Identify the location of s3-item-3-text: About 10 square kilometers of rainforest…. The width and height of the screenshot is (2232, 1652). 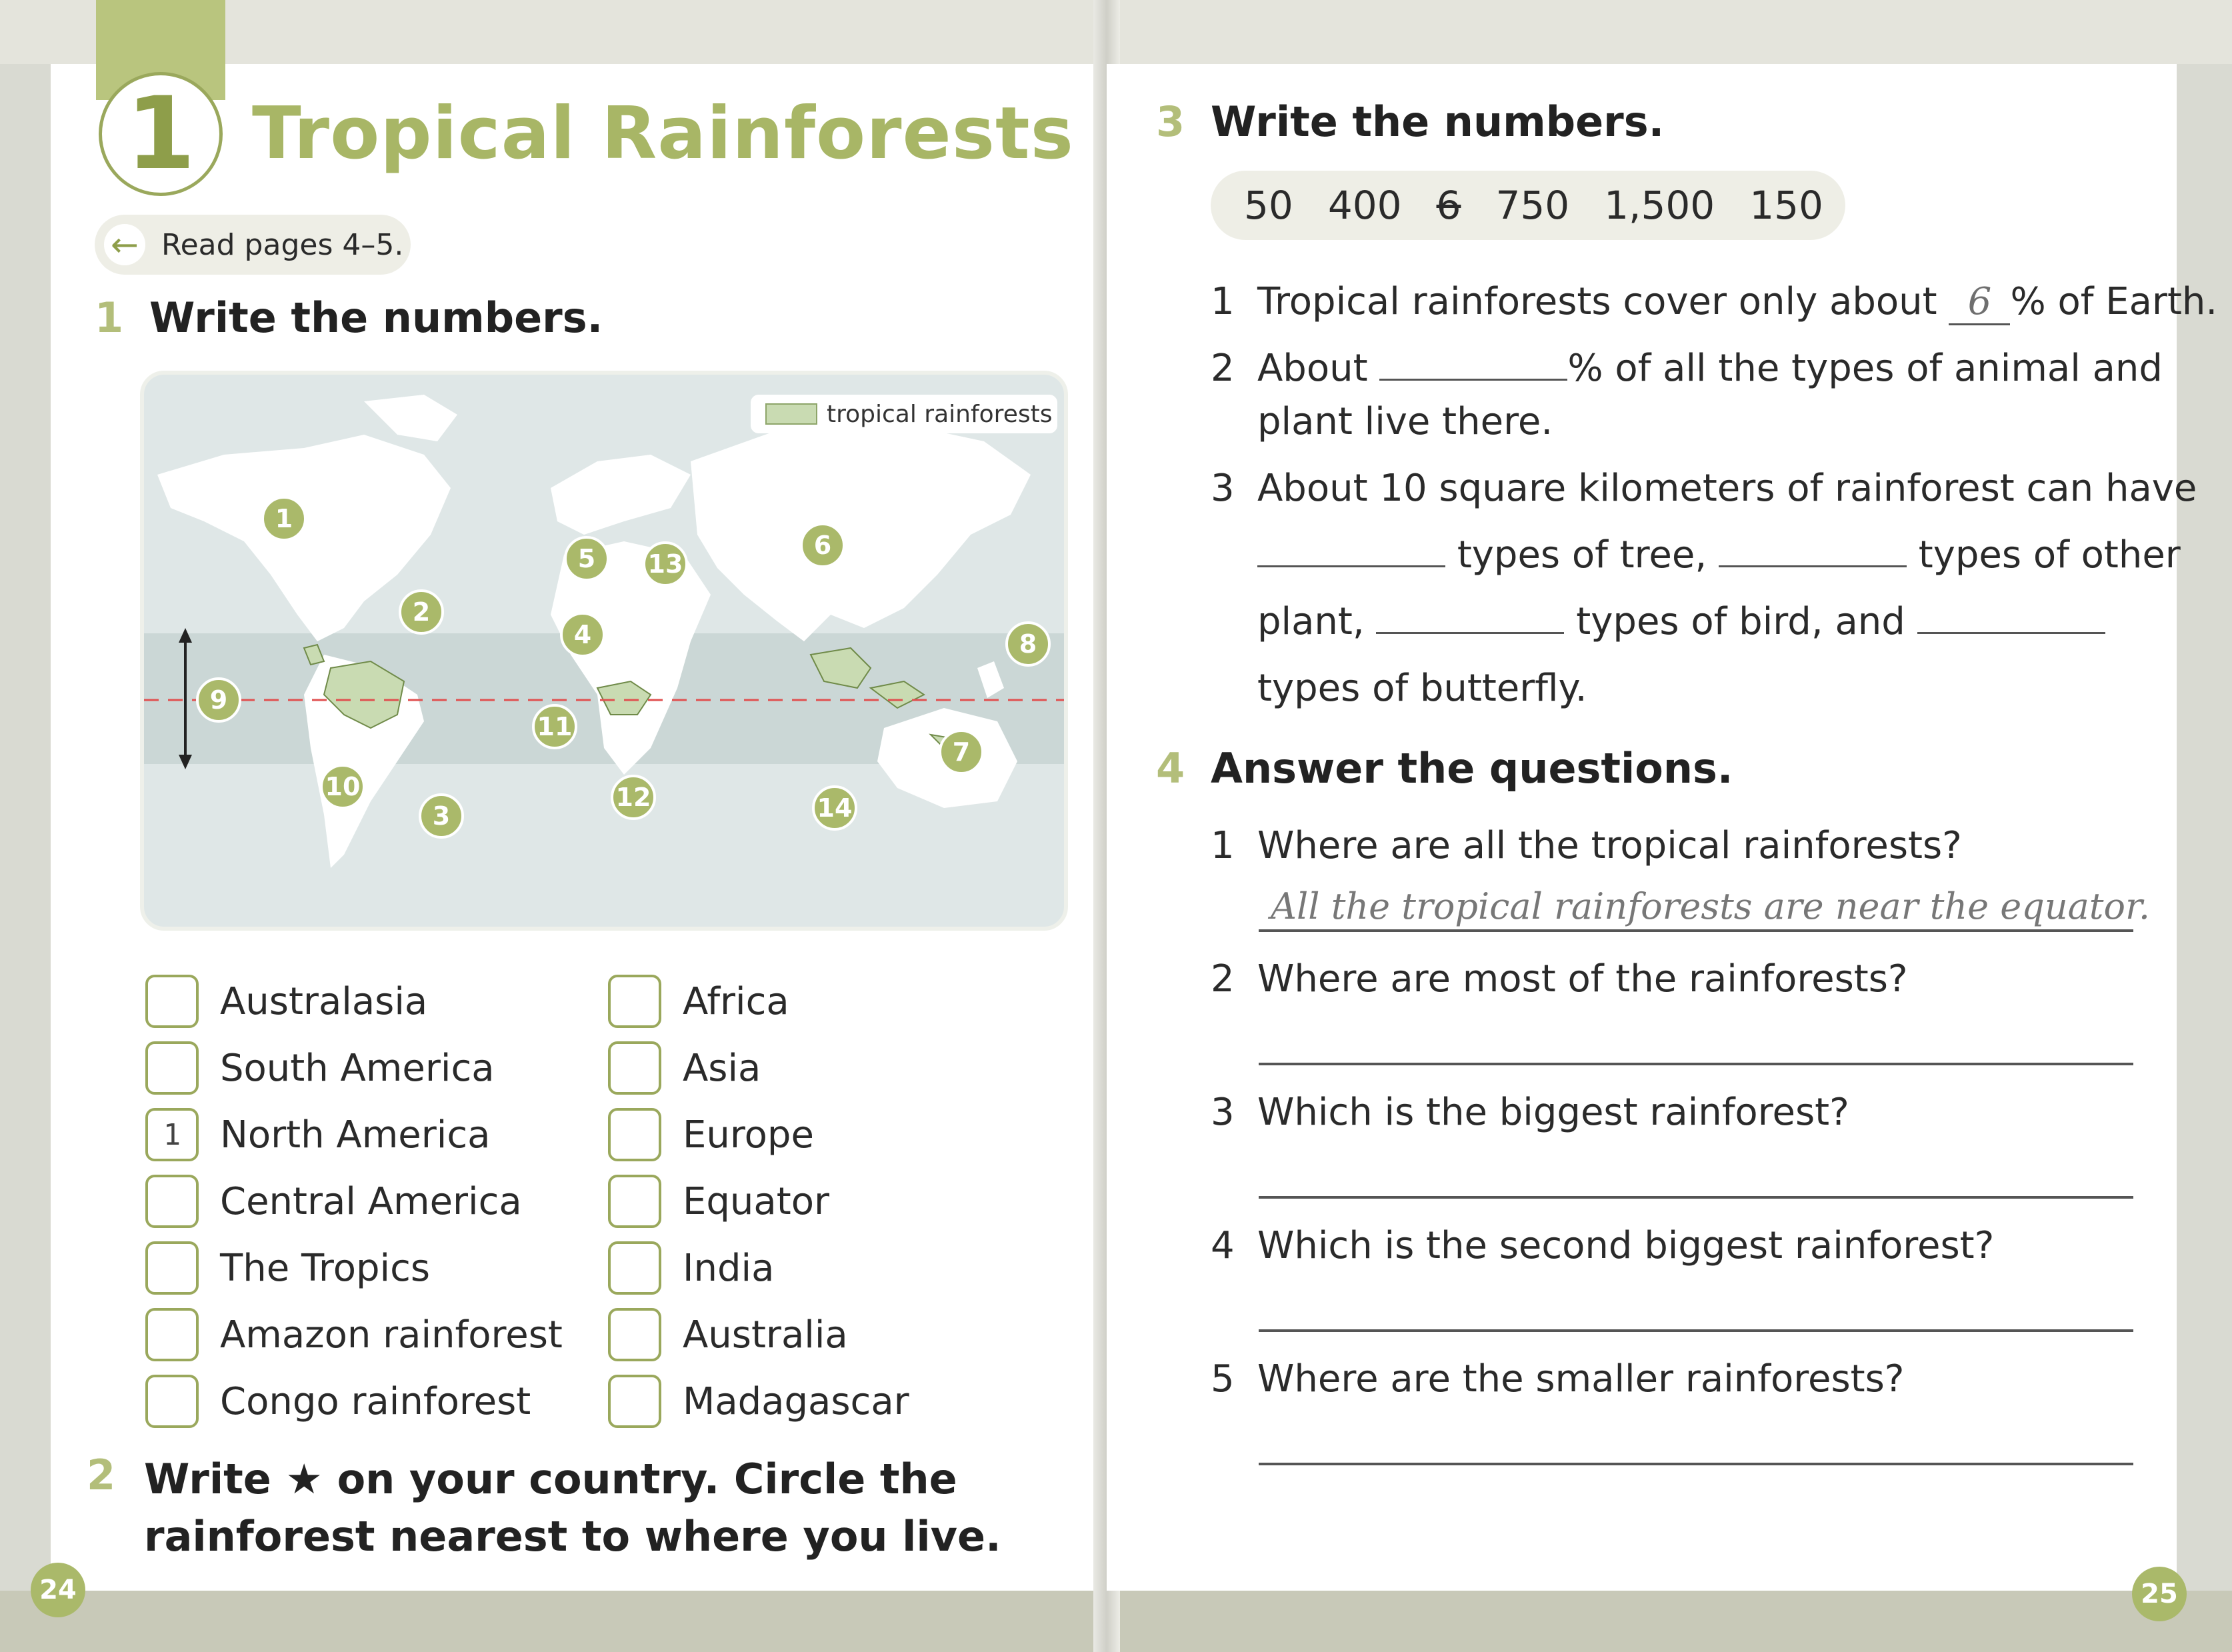
(1727, 488).